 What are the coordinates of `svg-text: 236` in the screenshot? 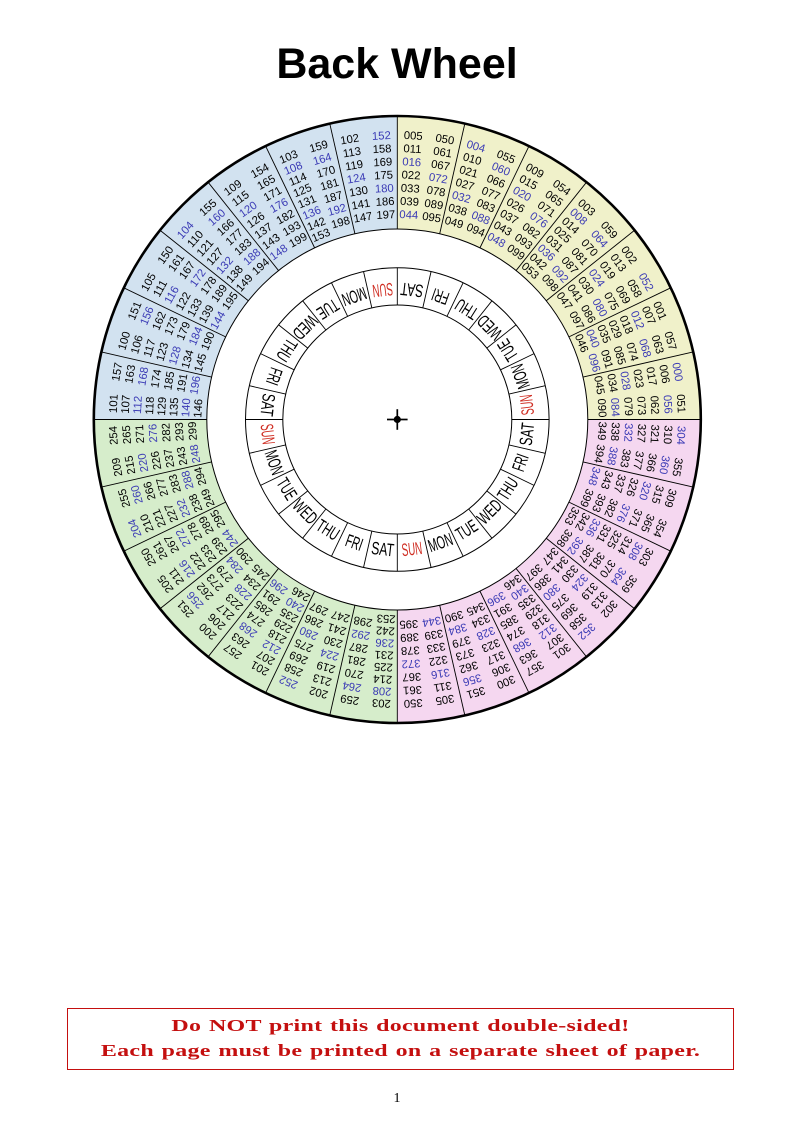 It's located at (385, 642).